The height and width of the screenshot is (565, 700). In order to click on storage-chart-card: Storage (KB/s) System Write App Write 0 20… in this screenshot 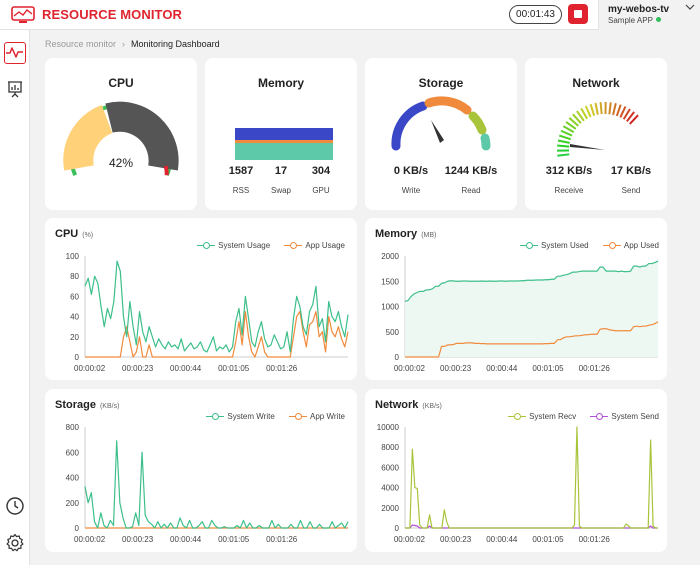, I will do `click(201, 470)`.